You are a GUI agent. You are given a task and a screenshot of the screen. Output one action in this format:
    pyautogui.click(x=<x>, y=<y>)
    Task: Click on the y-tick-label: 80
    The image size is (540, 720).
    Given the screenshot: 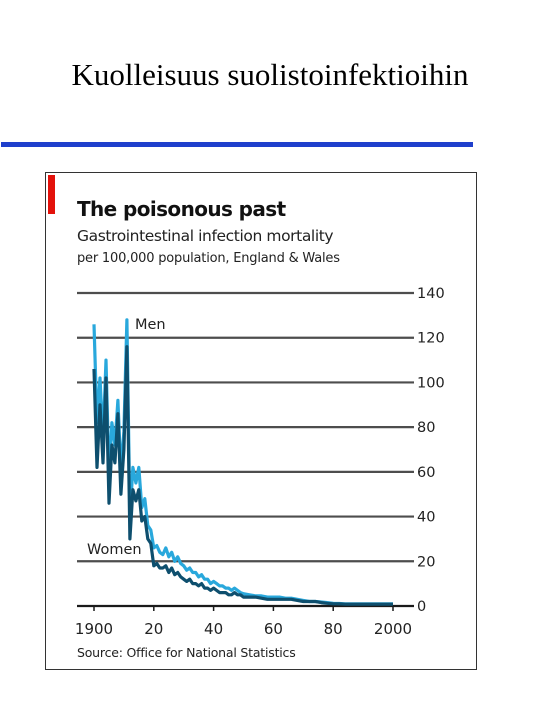 What is the action you would take?
    pyautogui.click(x=426, y=428)
    